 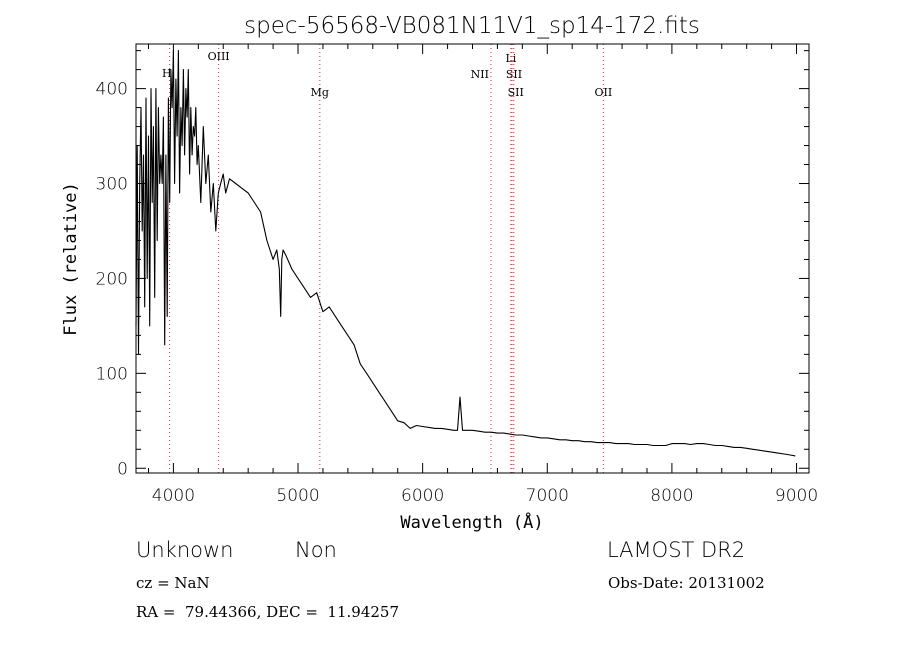 I want to click on object-subclass: Non, so click(x=316, y=550).